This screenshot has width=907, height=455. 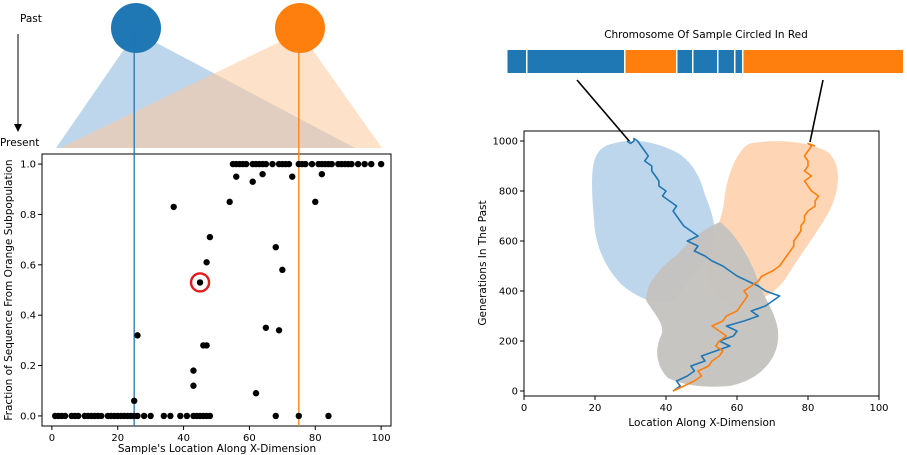 I want to click on lineage-paths, so click(x=723, y=264).